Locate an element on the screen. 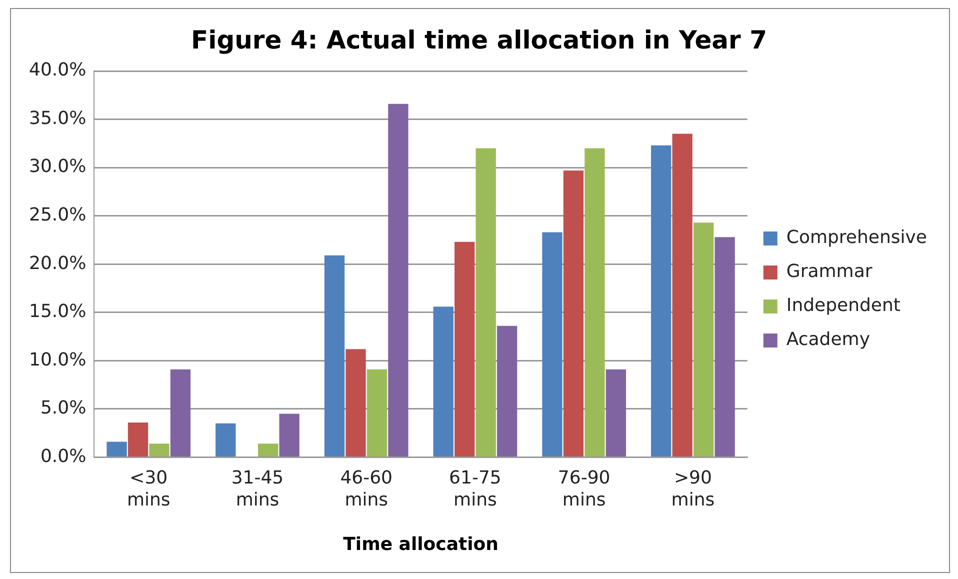  x-tick-label: 31-45 mins is located at coordinates (257, 489).